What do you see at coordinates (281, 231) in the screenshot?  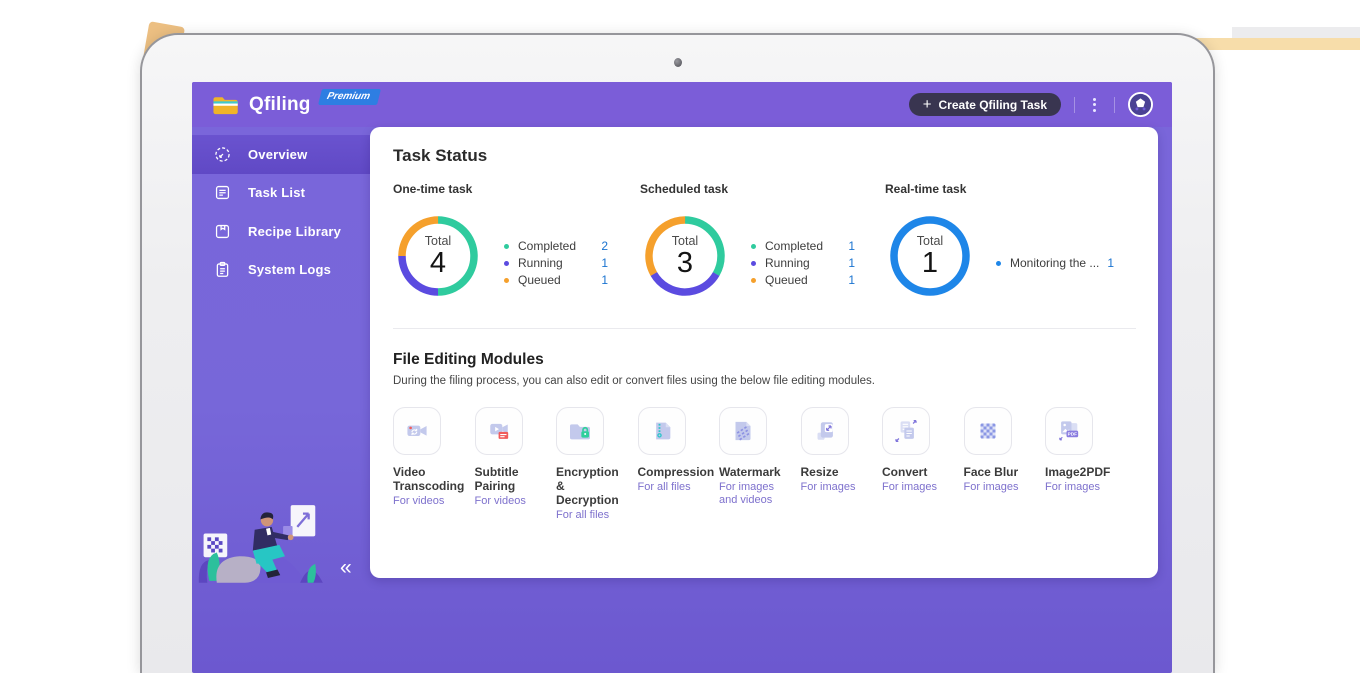 I see `sidebar-item-recipe-library: Recipe Library` at bounding box center [281, 231].